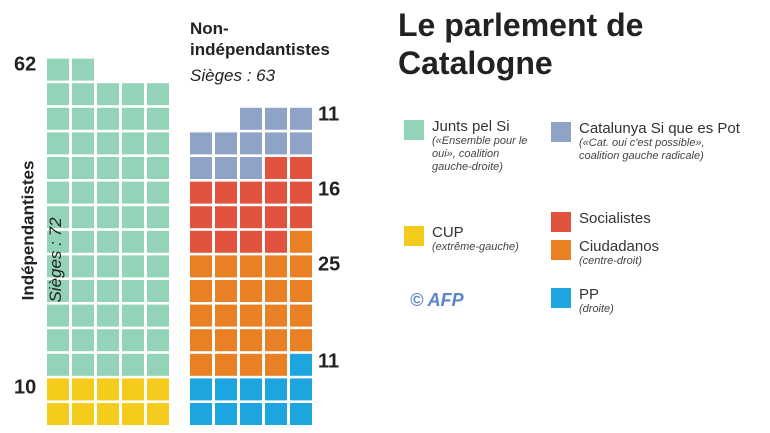 Image resolution: width=770 pixels, height=433 pixels. What do you see at coordinates (25, 64) in the screenshot?
I see `value-label: 62` at bounding box center [25, 64].